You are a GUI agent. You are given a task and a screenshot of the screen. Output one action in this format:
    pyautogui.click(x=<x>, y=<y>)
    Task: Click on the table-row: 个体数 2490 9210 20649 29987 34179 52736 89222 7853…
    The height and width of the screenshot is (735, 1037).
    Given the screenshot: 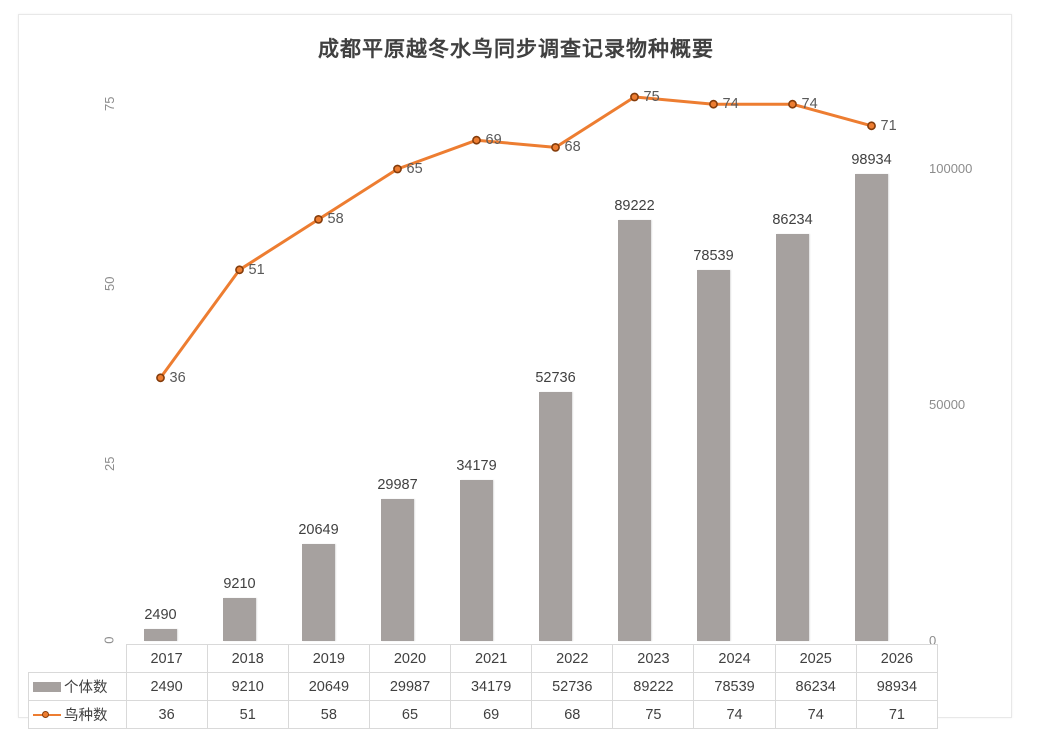 What is the action you would take?
    pyautogui.click(x=483, y=686)
    